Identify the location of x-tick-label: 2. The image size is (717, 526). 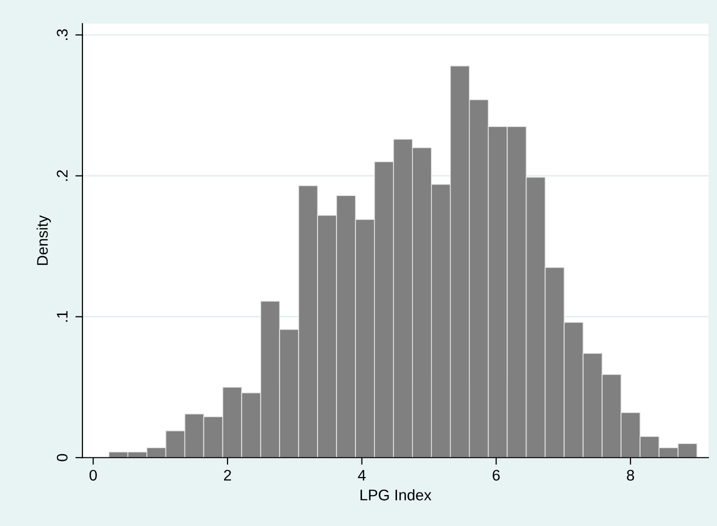
(228, 475).